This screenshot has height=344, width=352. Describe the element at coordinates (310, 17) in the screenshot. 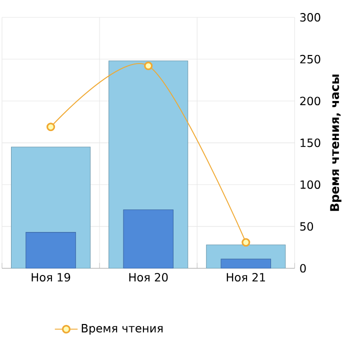

I see `y-tick-label: 300` at that location.